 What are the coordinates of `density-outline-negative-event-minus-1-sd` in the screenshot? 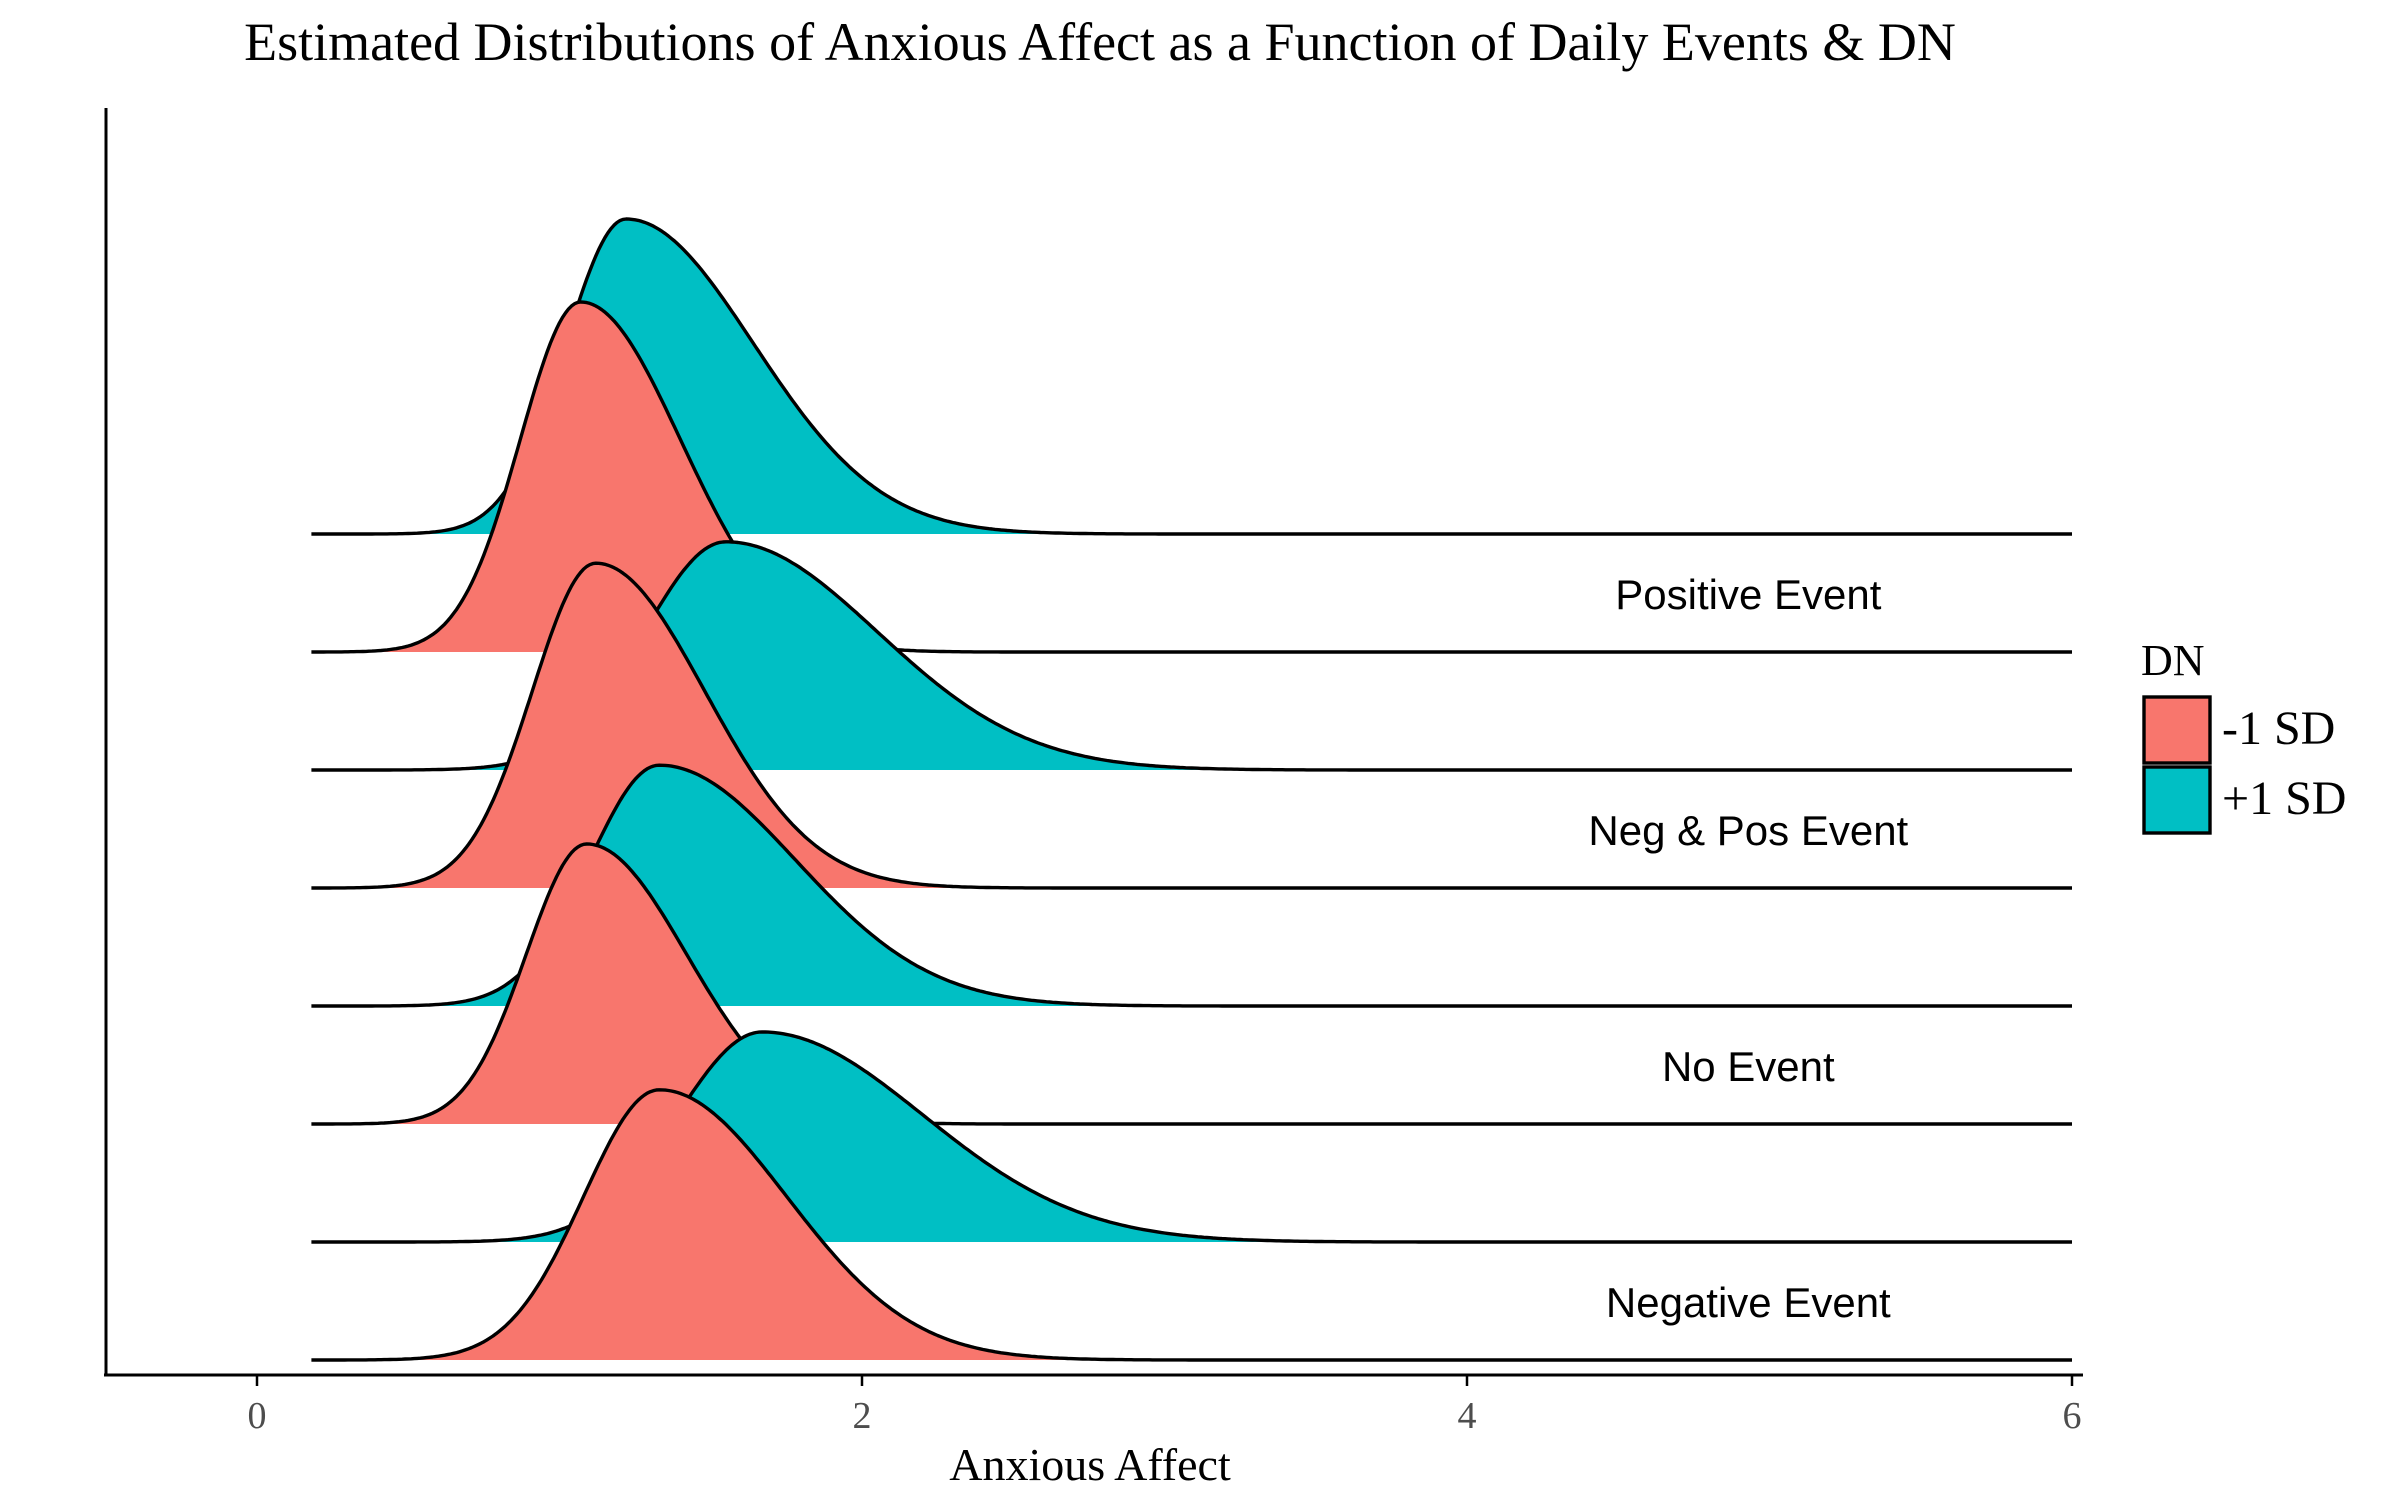 It's located at (1191, 1225).